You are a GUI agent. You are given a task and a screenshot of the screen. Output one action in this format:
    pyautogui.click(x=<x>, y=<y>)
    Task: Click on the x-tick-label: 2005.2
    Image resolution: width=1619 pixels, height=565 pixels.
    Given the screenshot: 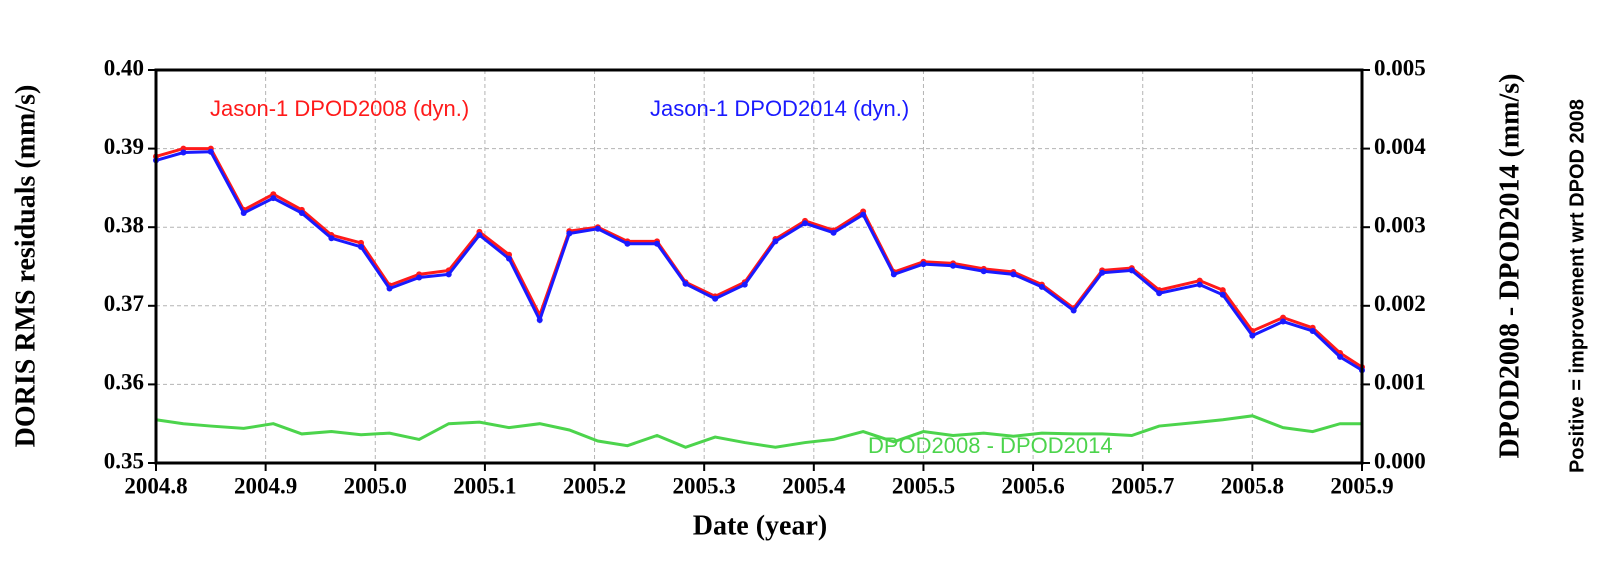 What is the action you would take?
    pyautogui.click(x=594, y=485)
    